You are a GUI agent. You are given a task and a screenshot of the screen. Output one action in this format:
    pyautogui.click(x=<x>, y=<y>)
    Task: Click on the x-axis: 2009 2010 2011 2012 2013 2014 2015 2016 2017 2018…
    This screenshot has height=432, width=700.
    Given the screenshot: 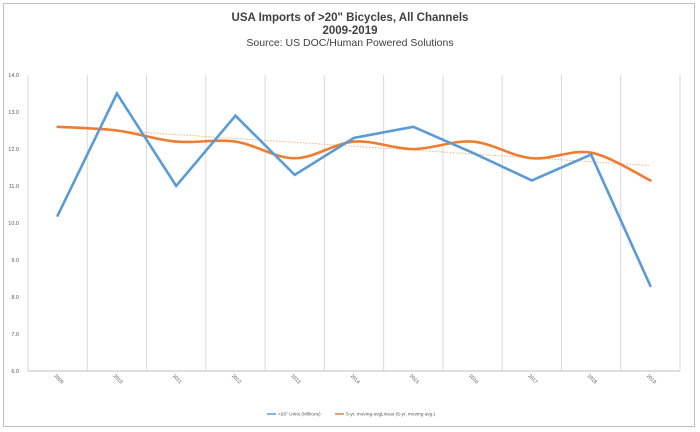 What is the action you would take?
    pyautogui.click(x=354, y=379)
    